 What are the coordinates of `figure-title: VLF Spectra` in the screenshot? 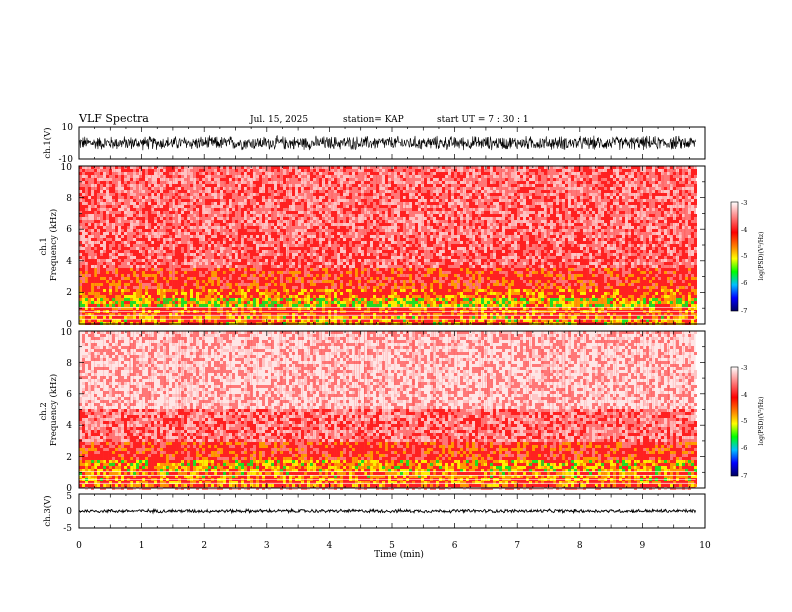 It's located at (113, 118).